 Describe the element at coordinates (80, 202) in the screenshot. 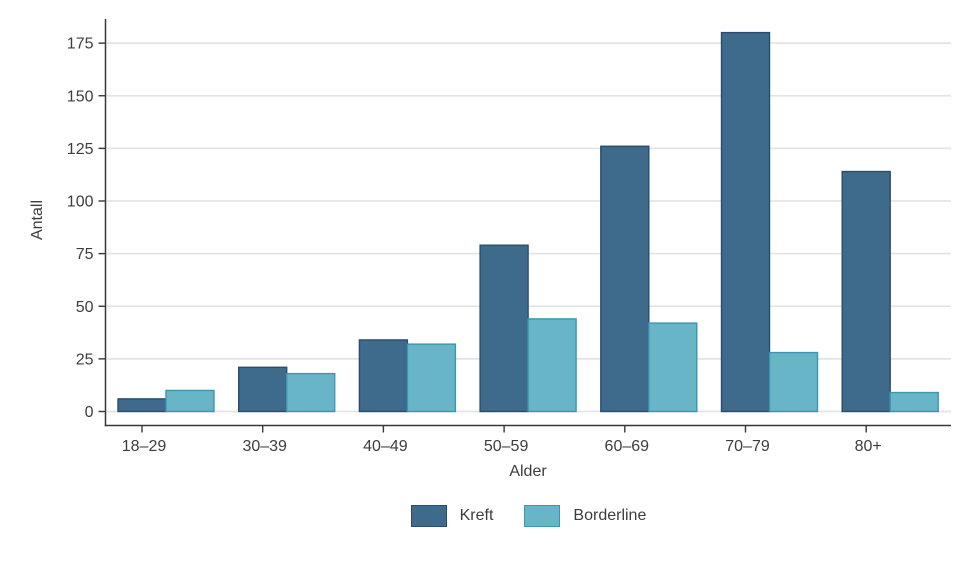

I see `y-tick-label-100: 100` at that location.